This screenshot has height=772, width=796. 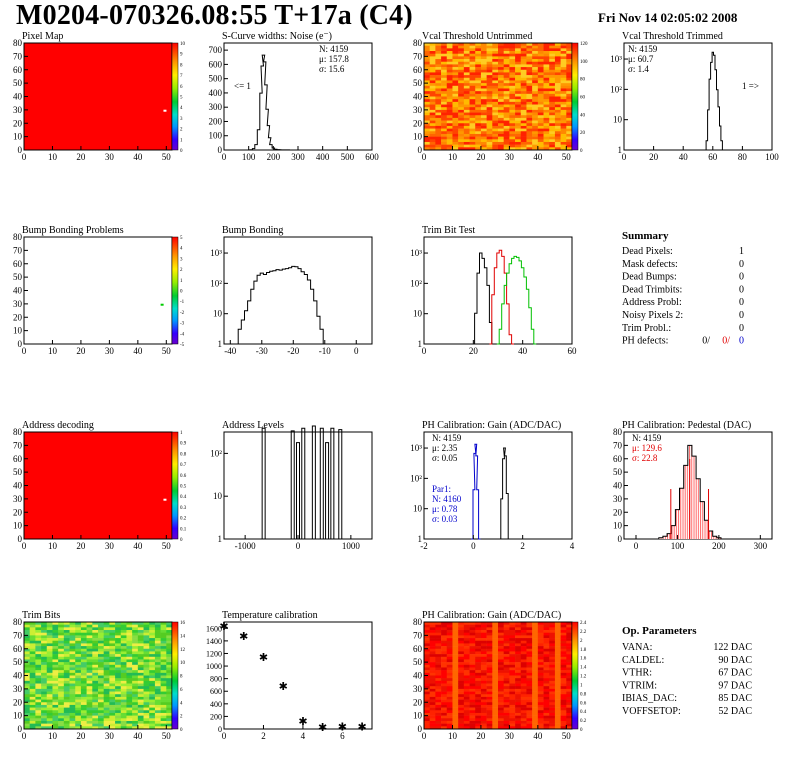 I want to click on z-tick-label: -1, so click(x=182, y=302).